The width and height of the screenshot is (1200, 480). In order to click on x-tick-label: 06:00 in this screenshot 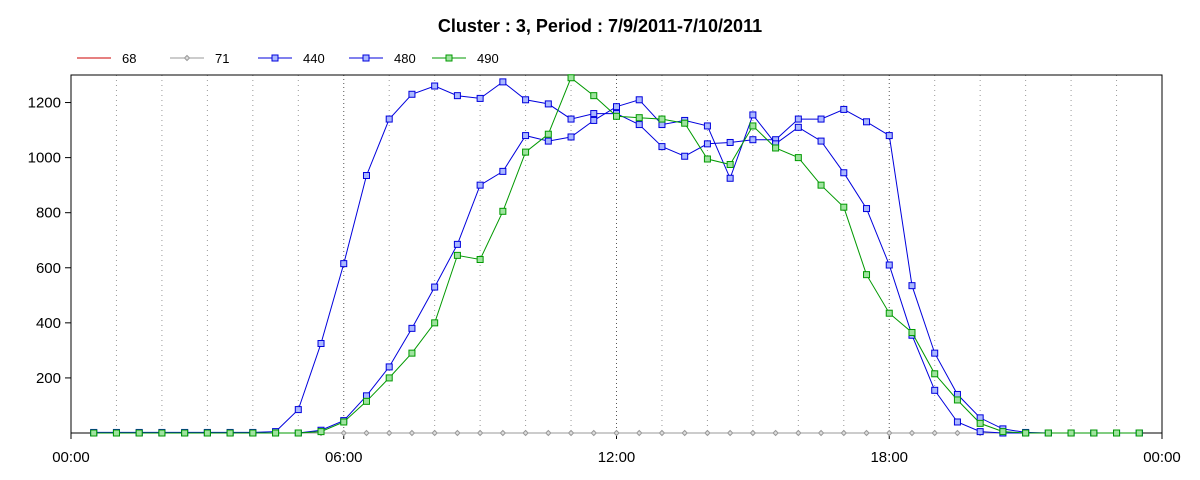, I will do `click(344, 457)`.